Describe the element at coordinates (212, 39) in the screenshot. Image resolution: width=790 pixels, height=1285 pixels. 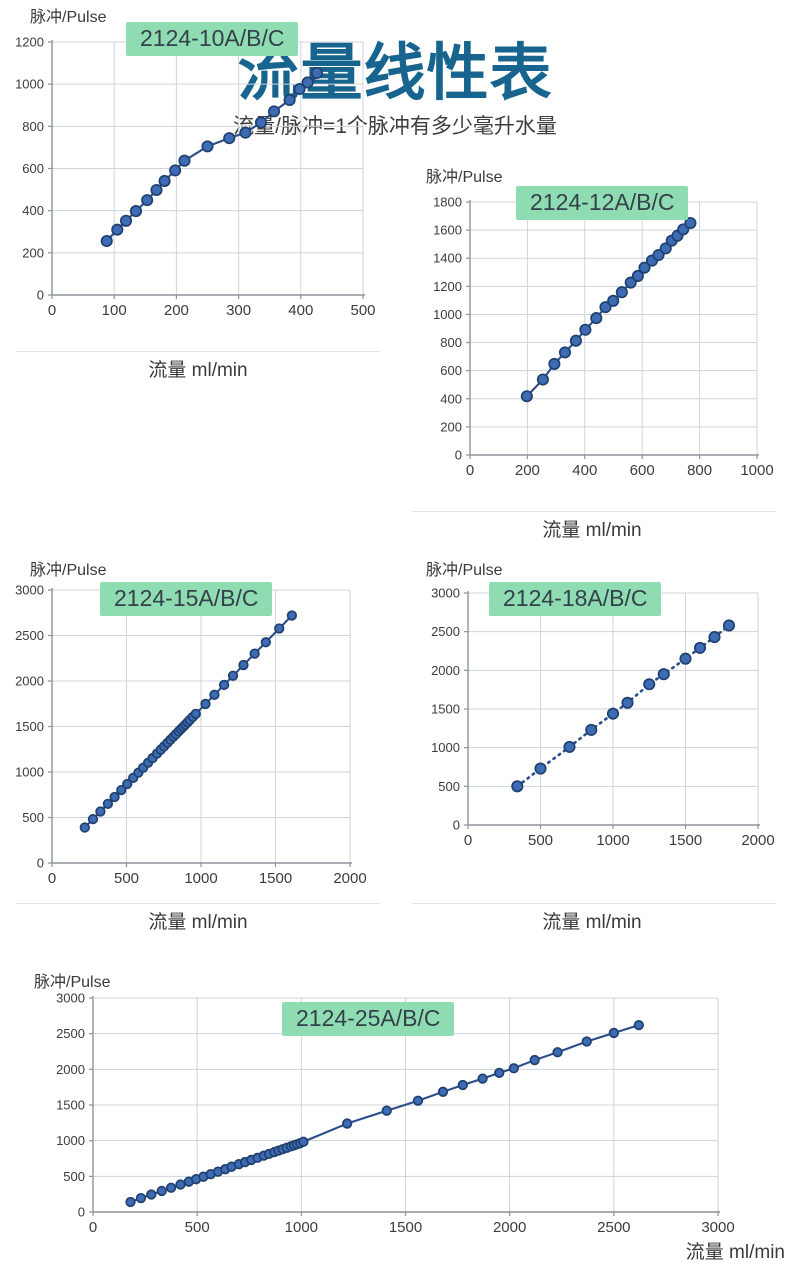
I see `series-badge: 2124-10A/B/C` at that location.